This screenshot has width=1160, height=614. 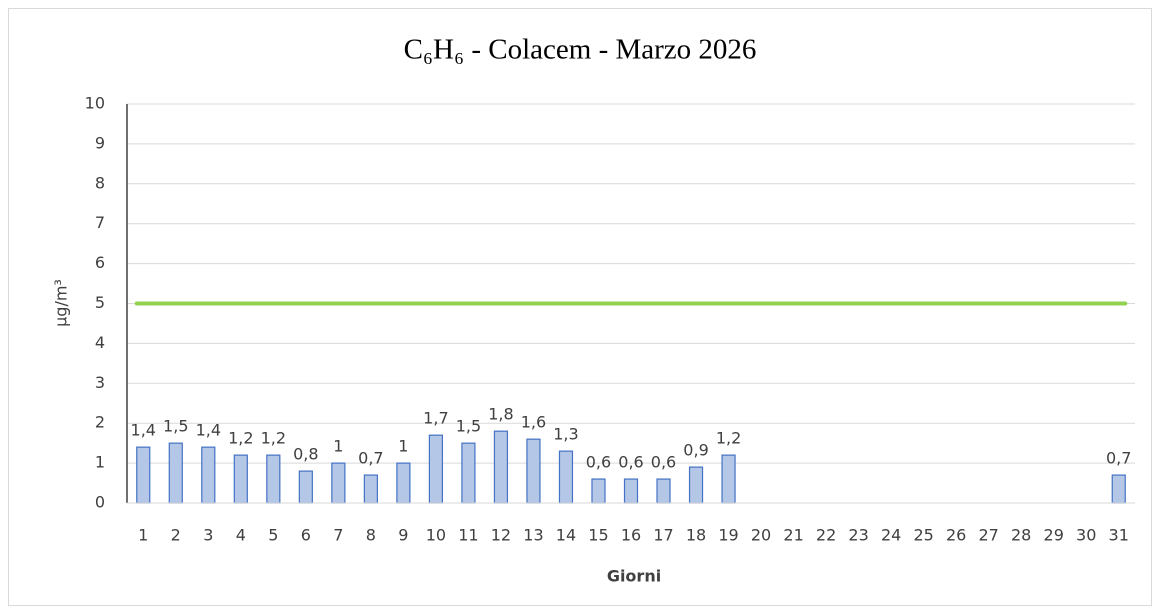 I want to click on x-tick-label: 10, so click(x=436, y=535).